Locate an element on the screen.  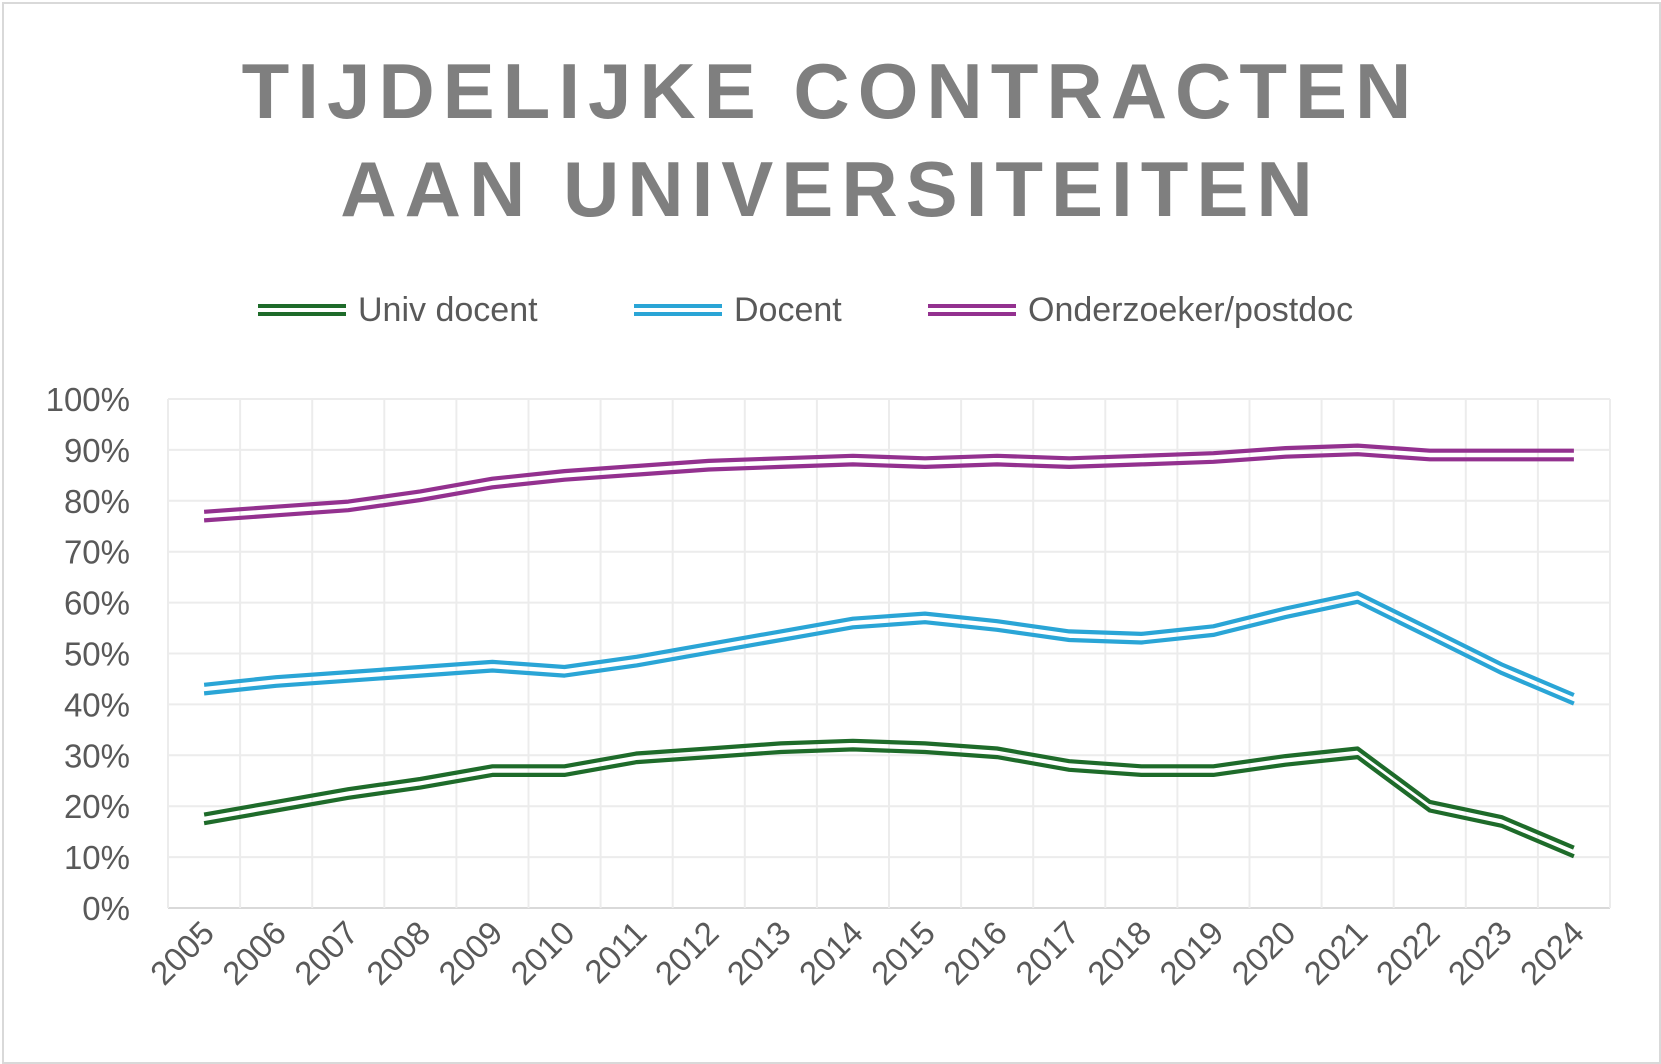
legend-label-docent: Docent is located at coordinates (788, 309).